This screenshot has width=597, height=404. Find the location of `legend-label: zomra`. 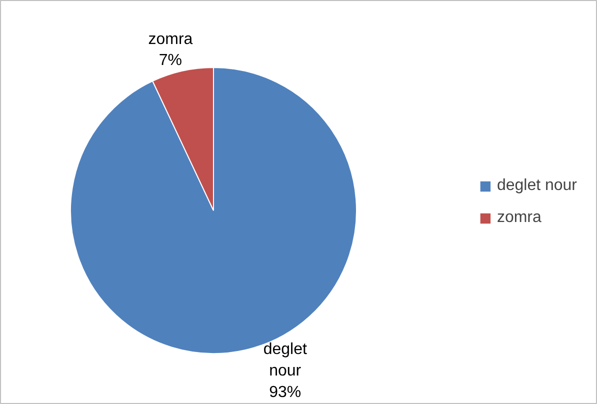

legend-label: zomra is located at coordinates (519, 218).